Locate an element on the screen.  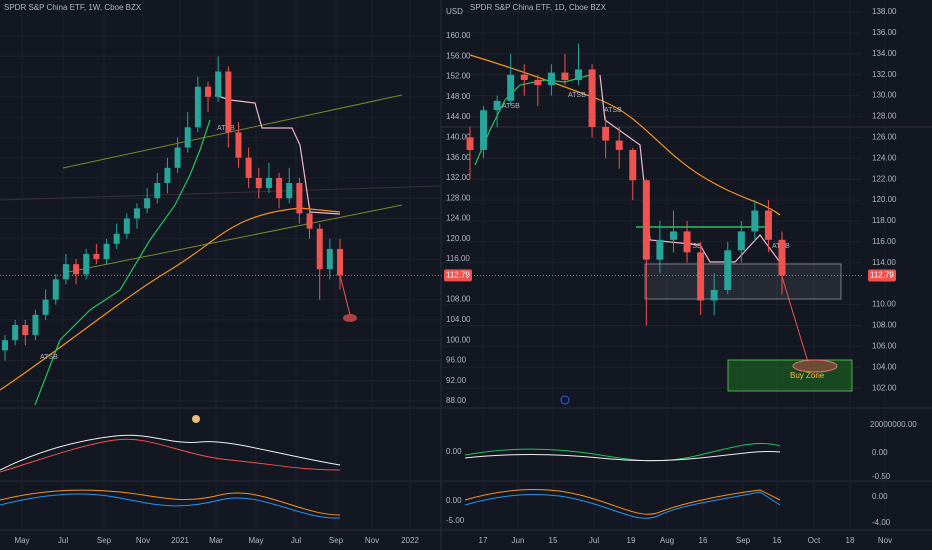
y-tick-label: 110.00 is located at coordinates (884, 304).